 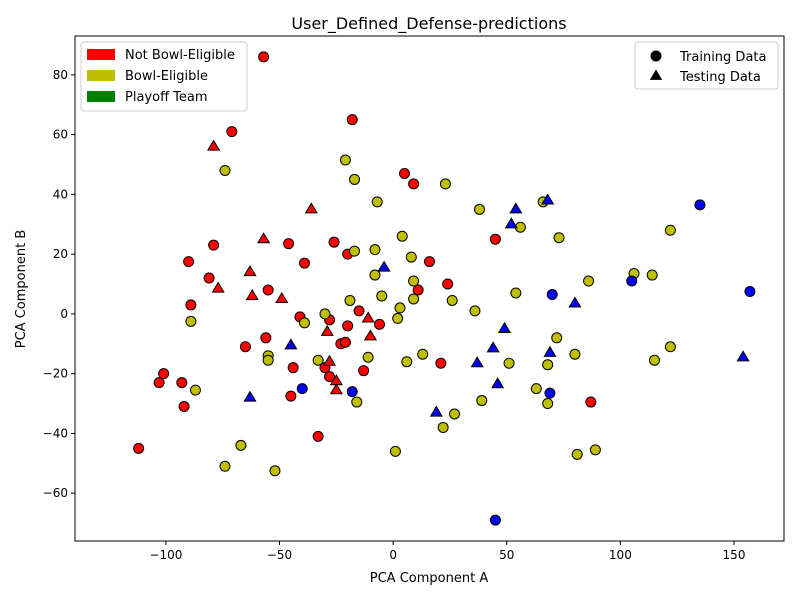 What do you see at coordinates (706, 65) in the screenshot?
I see `marker-legend-box` at bounding box center [706, 65].